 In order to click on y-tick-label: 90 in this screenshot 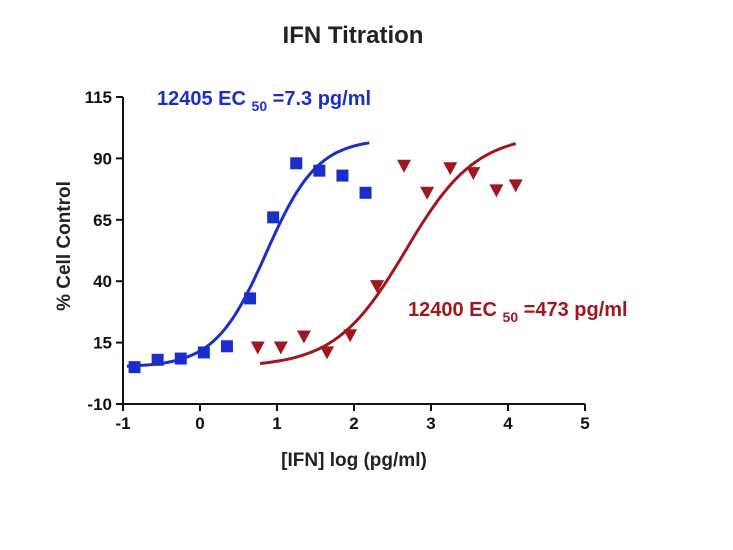, I will do `click(102, 158)`.